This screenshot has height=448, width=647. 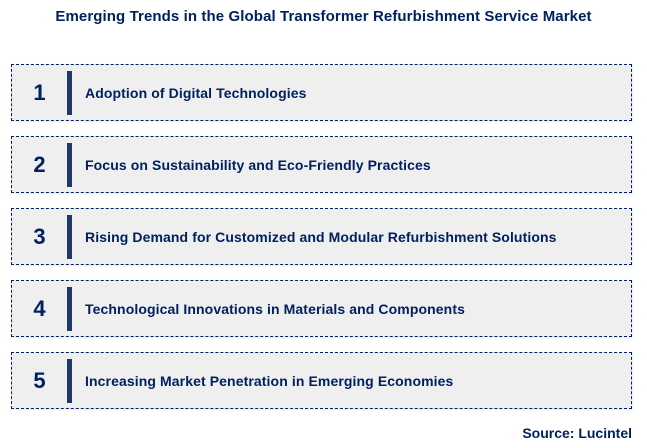 What do you see at coordinates (39, 236) in the screenshot?
I see `trend-number: 3` at bounding box center [39, 236].